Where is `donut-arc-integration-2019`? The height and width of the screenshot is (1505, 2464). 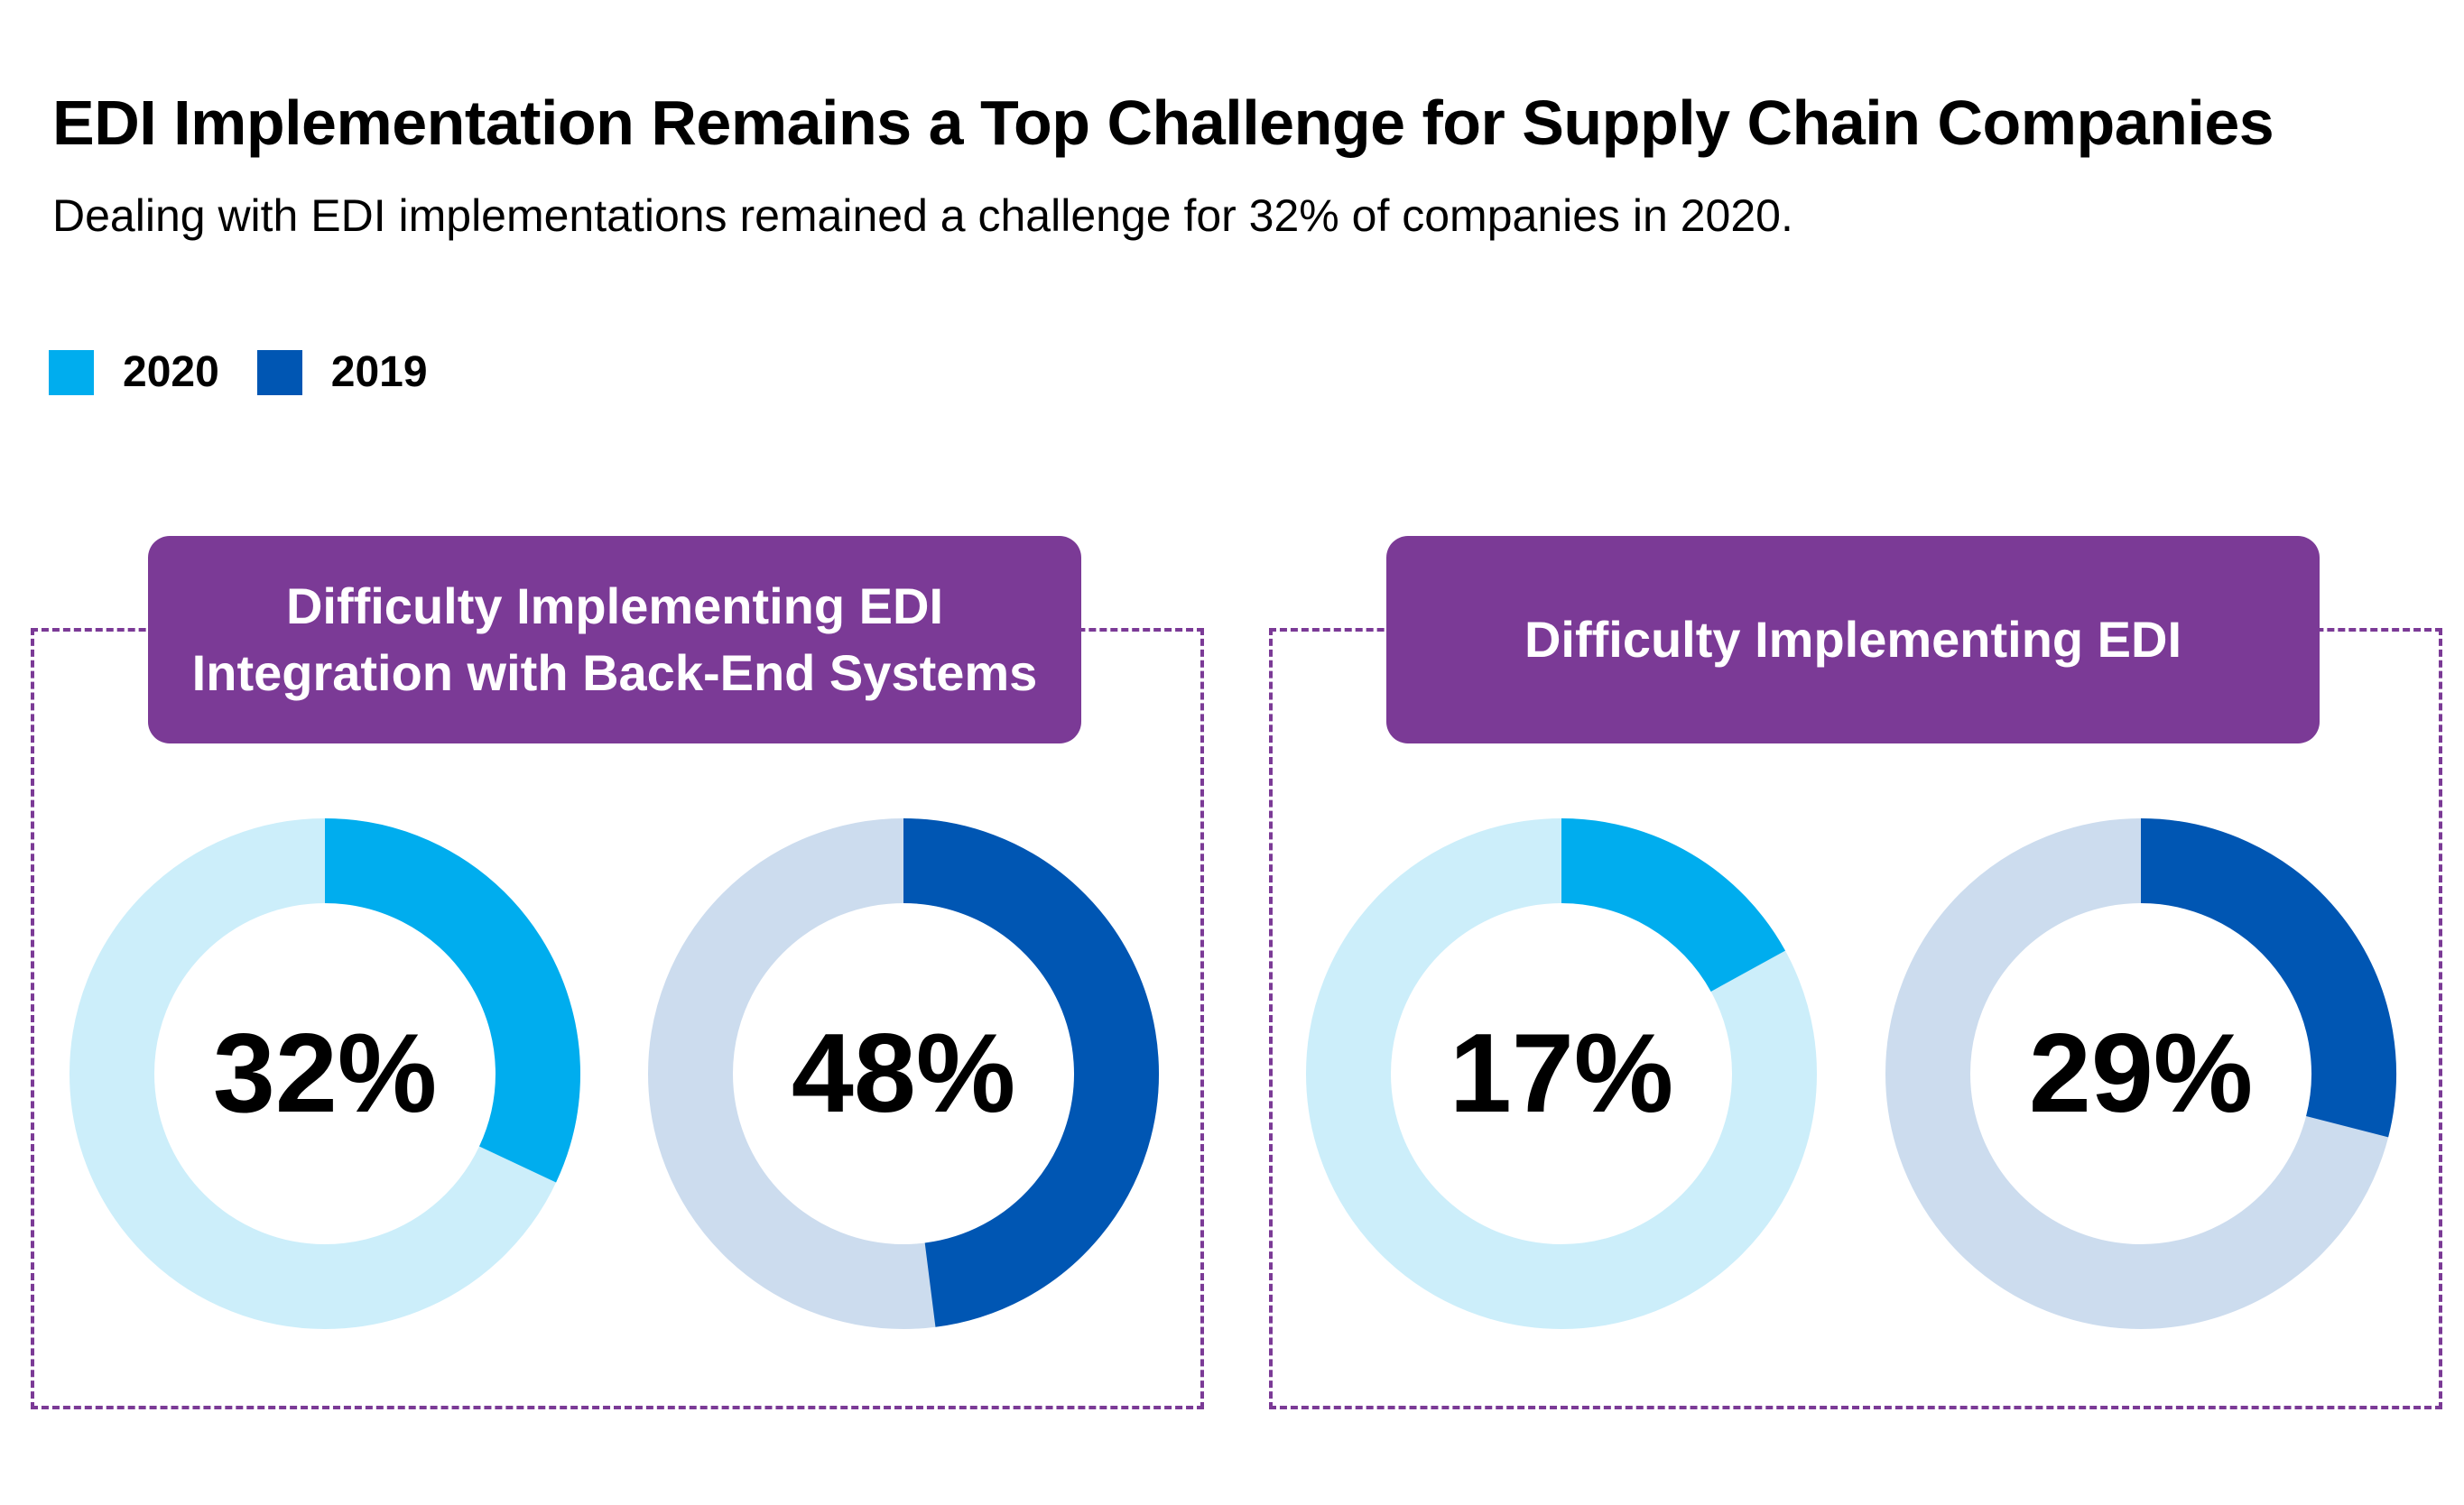
donut-arc-integration-2019 is located at coordinates (1031, 1073).